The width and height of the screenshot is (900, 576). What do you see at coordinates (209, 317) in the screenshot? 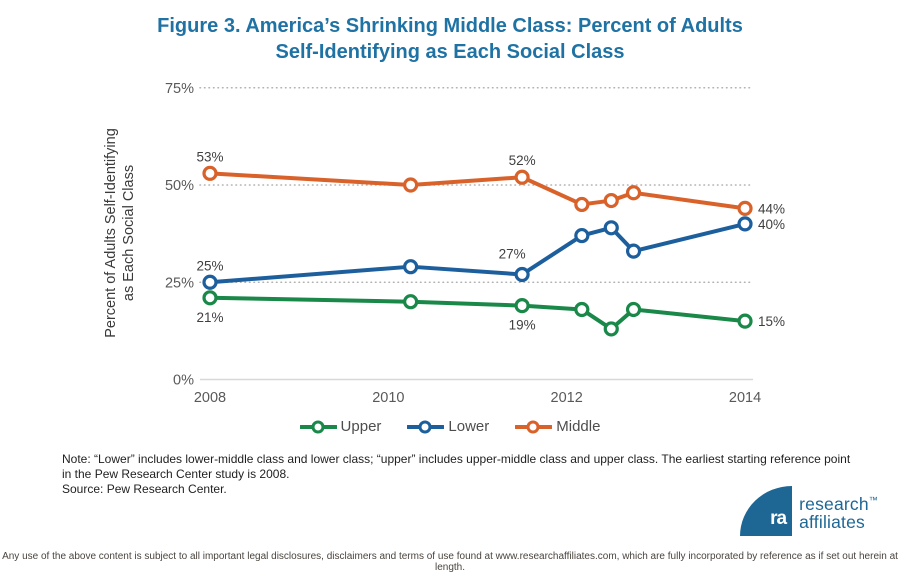
I see `point-label-upper-21: 21%` at bounding box center [209, 317].